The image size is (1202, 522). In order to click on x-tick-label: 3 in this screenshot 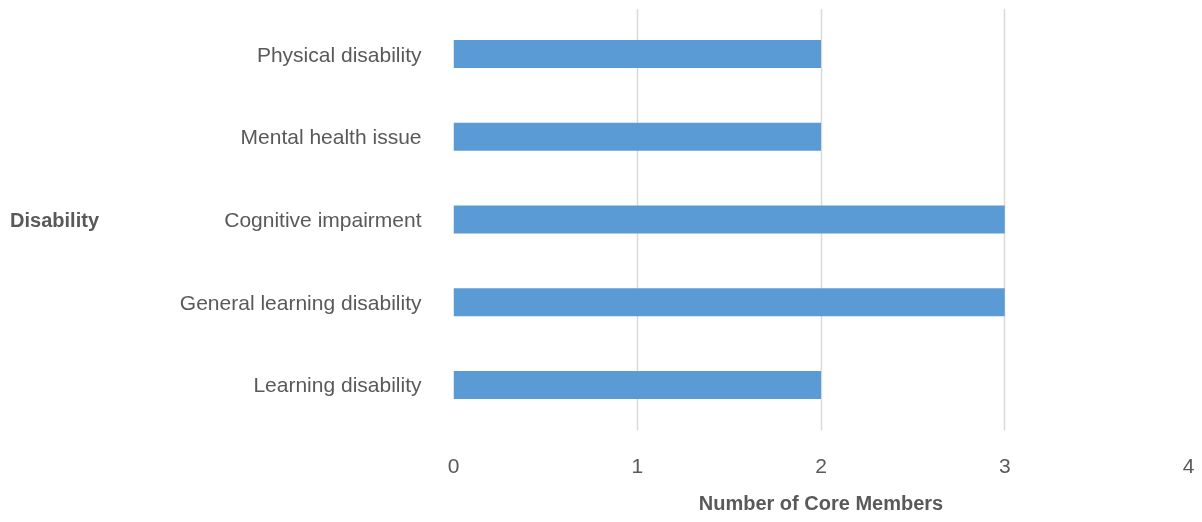, I will do `click(1004, 465)`.